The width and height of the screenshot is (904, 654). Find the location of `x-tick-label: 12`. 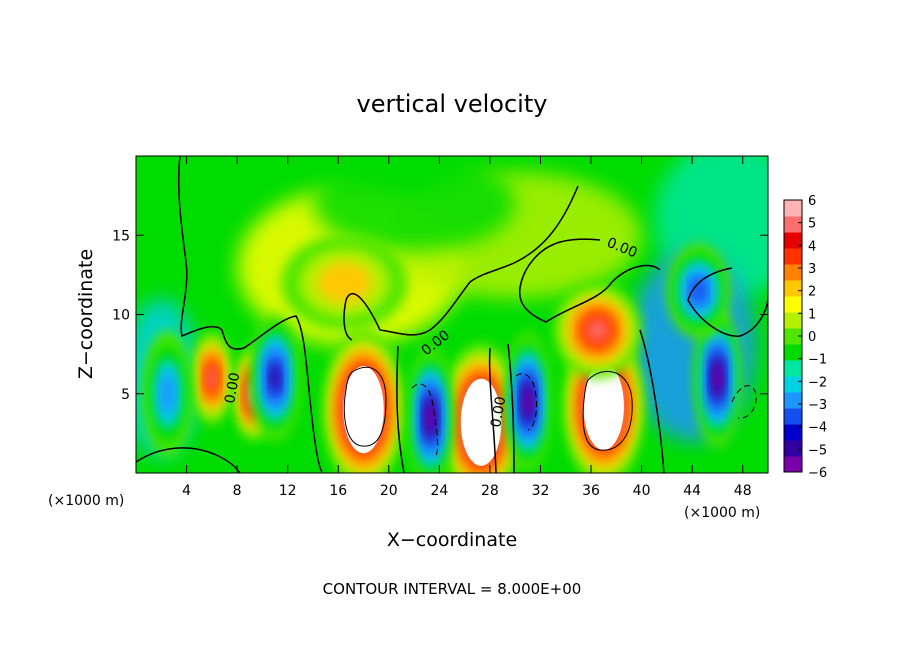

x-tick-label: 12 is located at coordinates (288, 491).